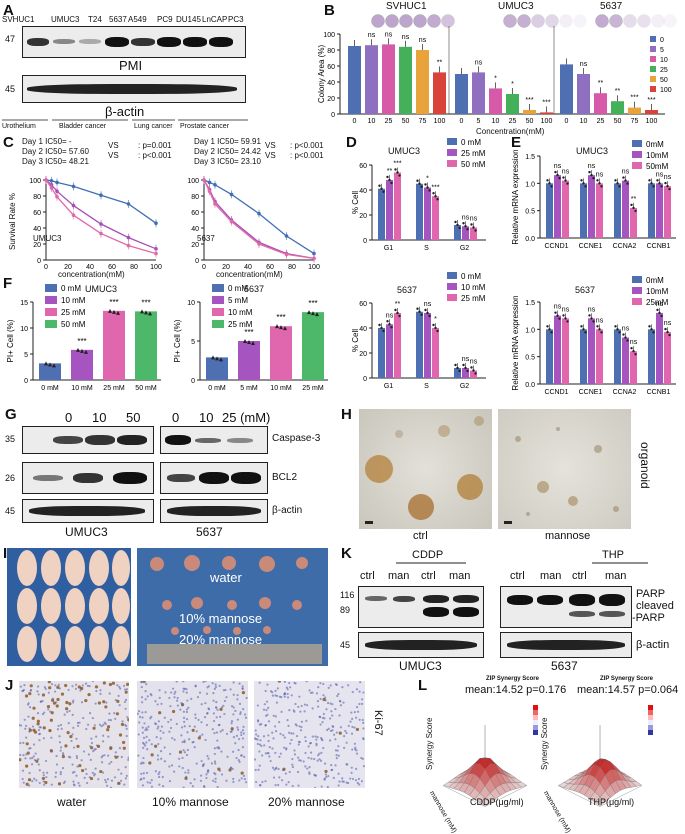 Image resolution: width=685 pixels, height=834 pixels. Describe the element at coordinates (567, 121) in the screenshot. I see `x-tick-label: 0` at that location.